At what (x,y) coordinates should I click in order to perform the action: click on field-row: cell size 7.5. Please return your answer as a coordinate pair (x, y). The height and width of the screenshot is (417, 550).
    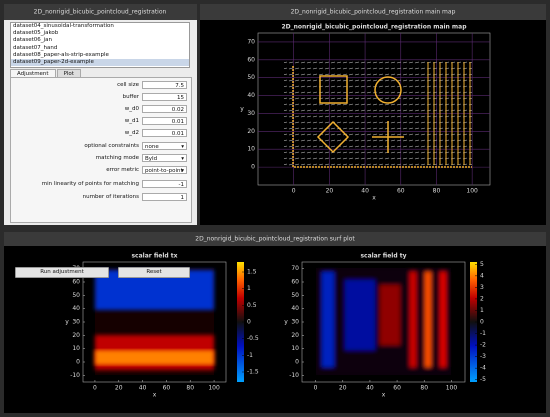
    Looking at the image, I should click on (101, 85).